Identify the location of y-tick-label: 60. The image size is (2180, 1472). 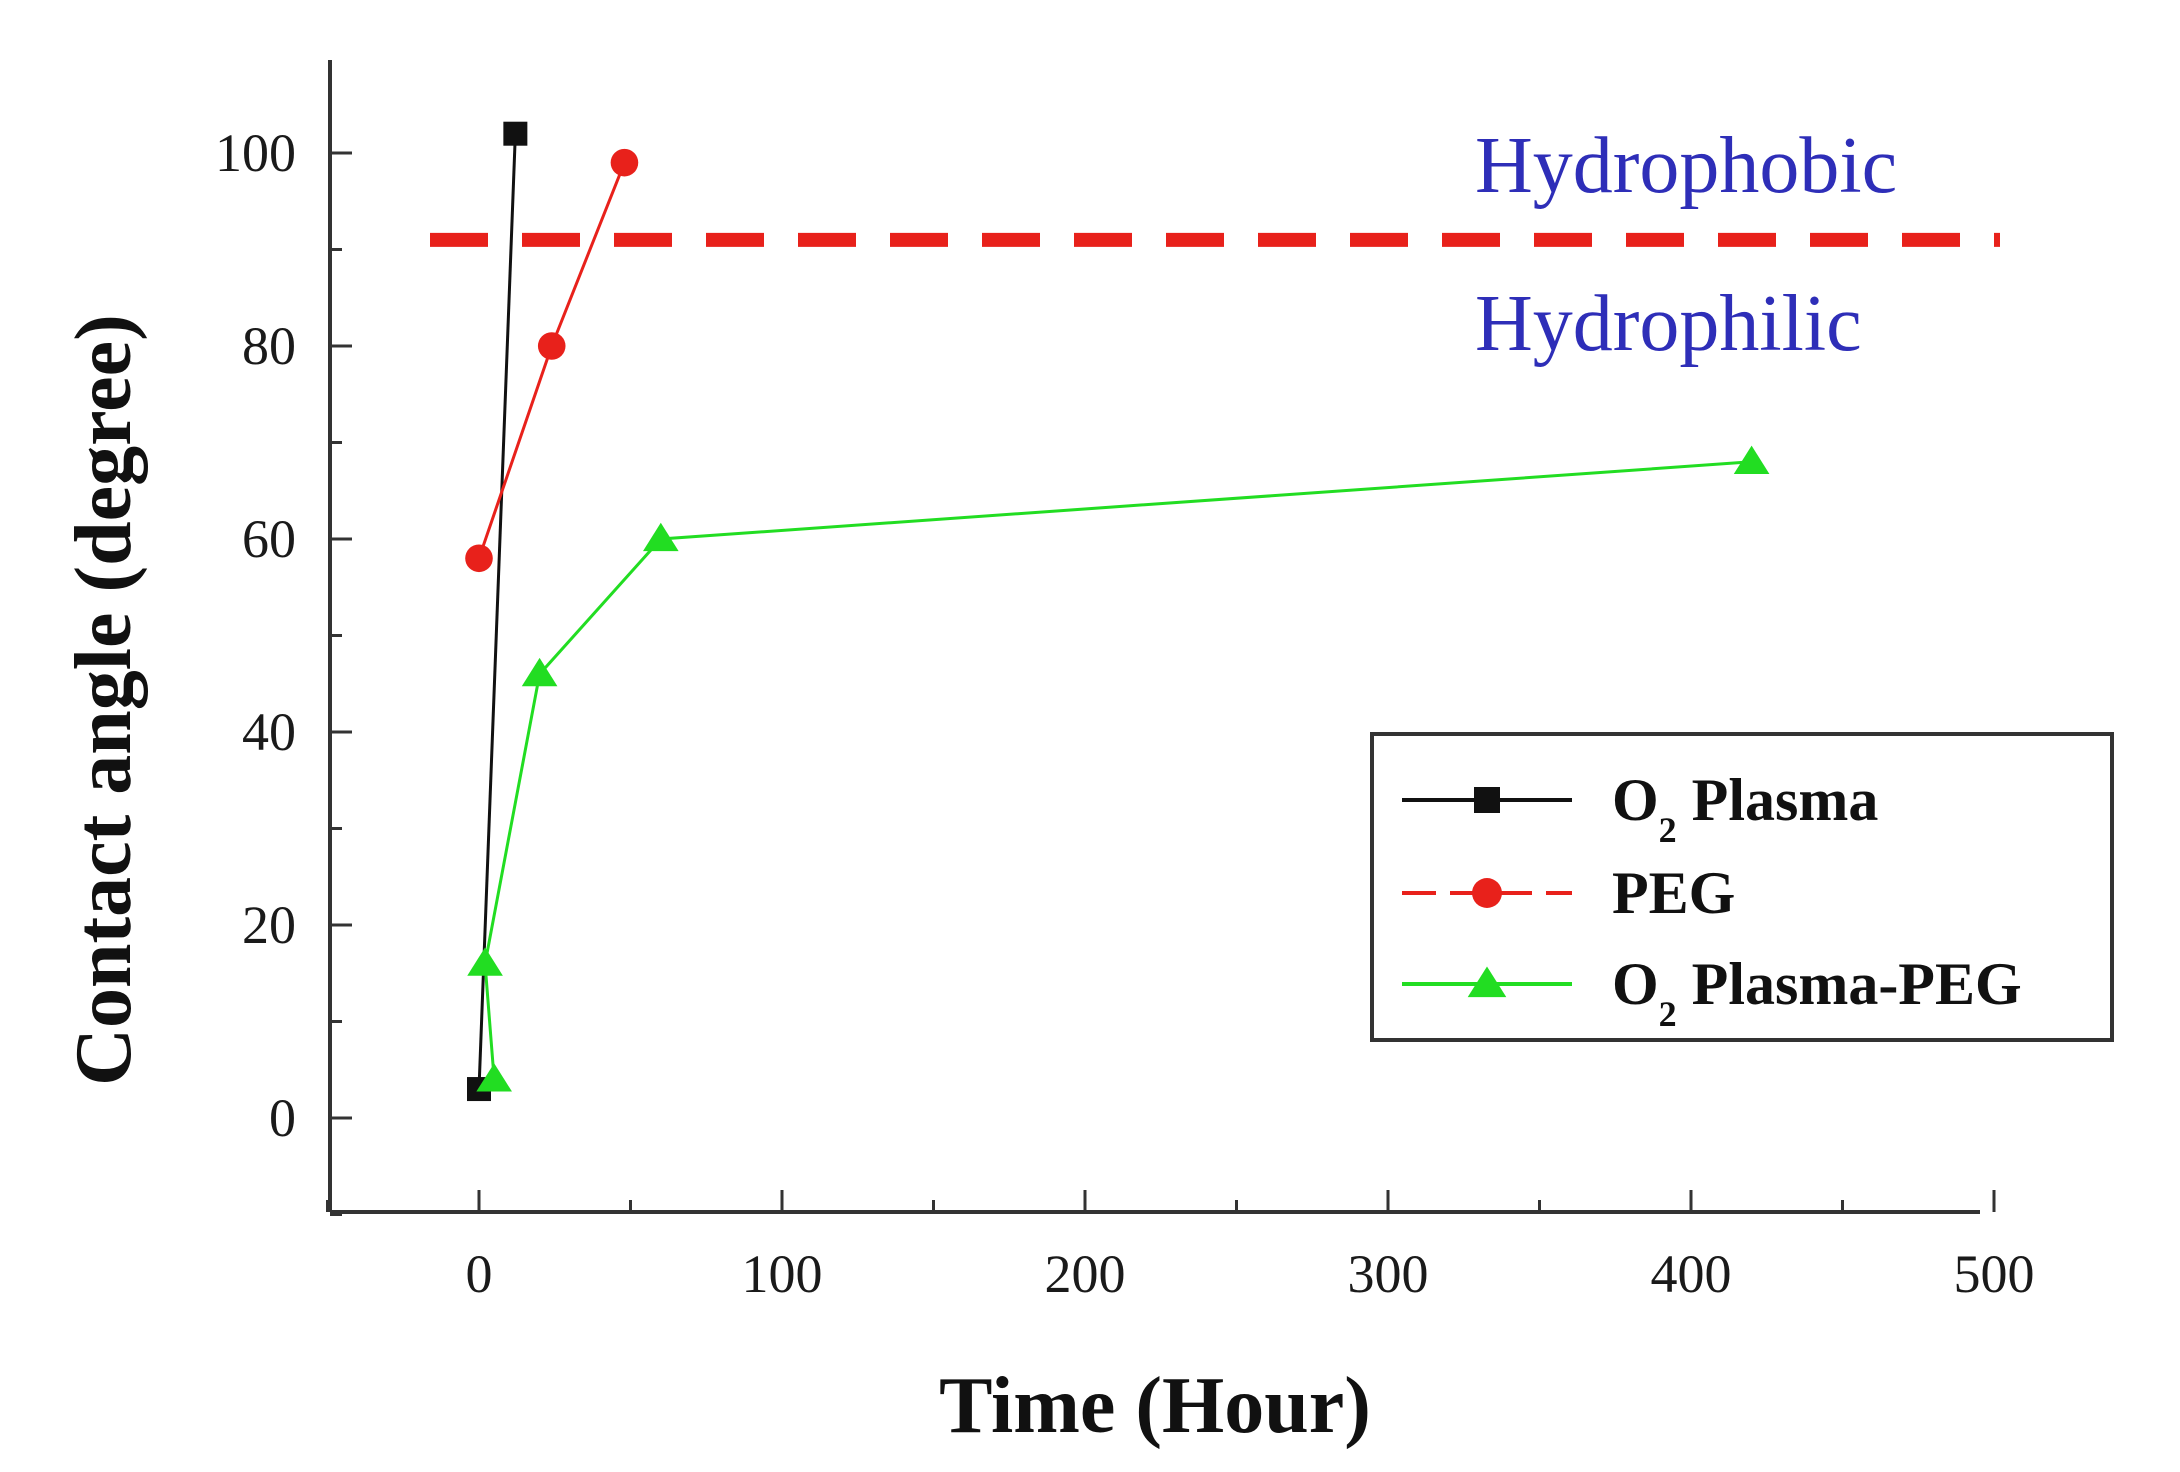
(269, 539).